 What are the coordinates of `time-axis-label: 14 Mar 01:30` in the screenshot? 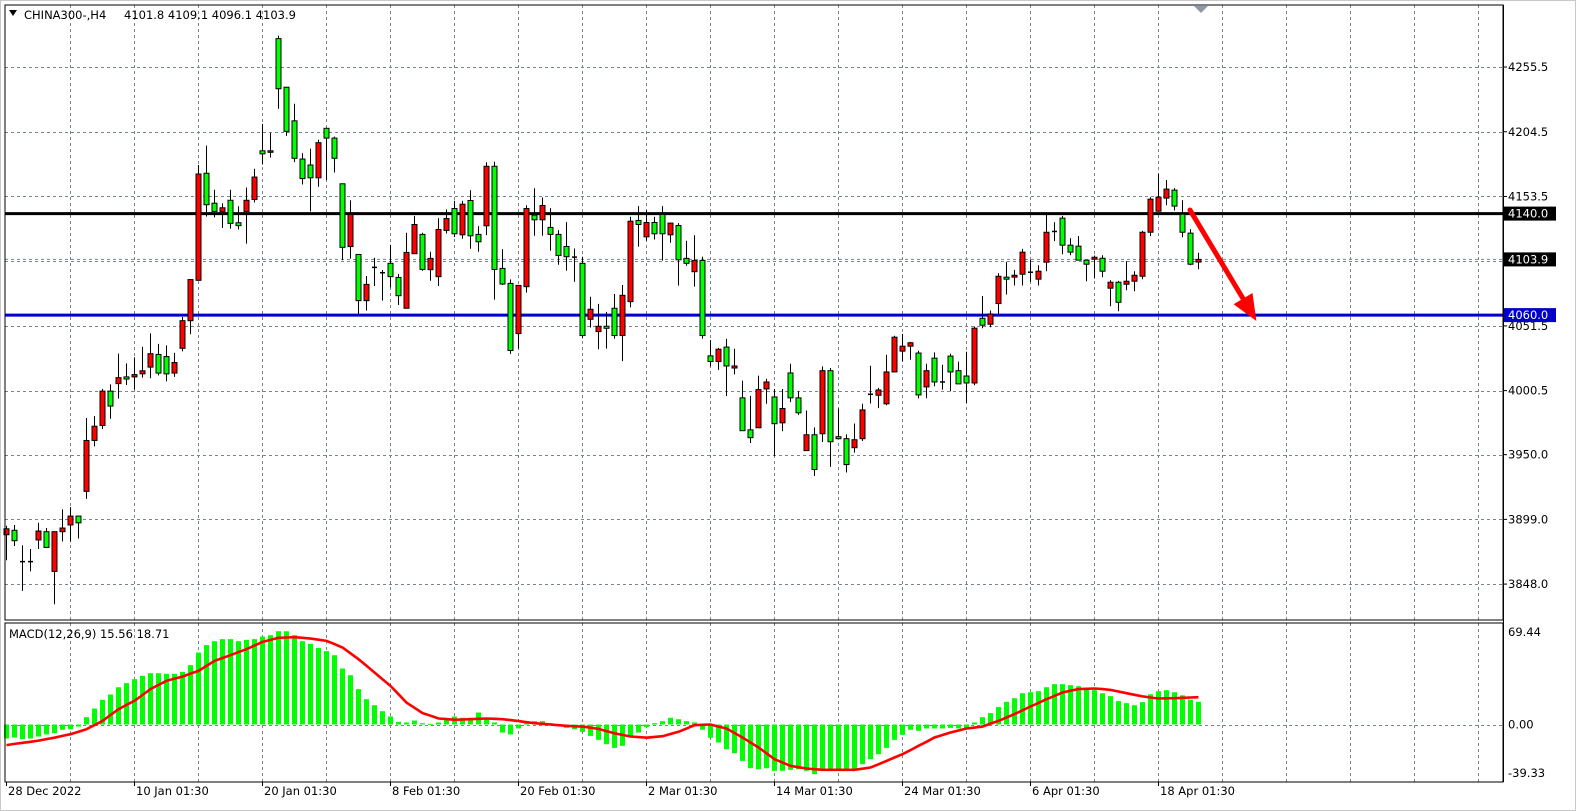 It's located at (814, 791).